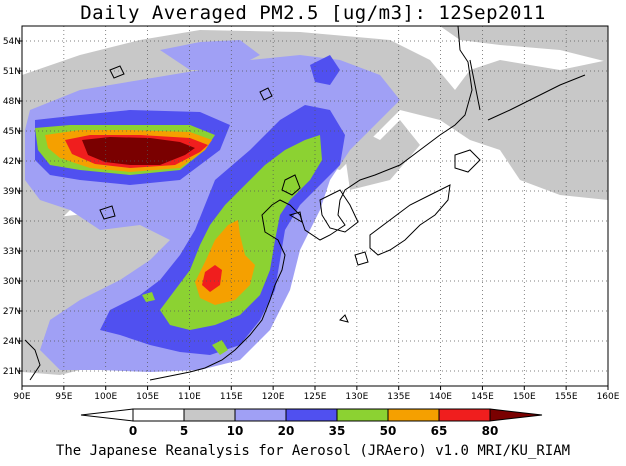  I want to click on x-tick-label: 155E, so click(566, 397).